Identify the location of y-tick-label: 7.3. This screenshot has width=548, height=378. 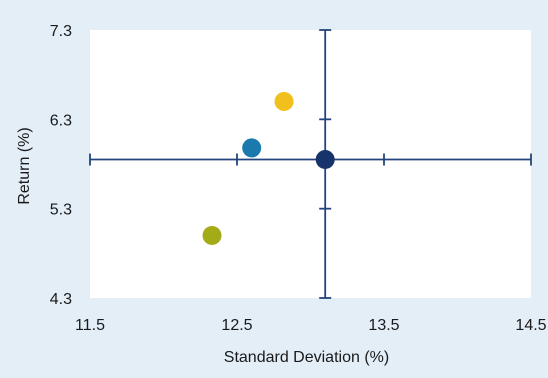
(61, 31).